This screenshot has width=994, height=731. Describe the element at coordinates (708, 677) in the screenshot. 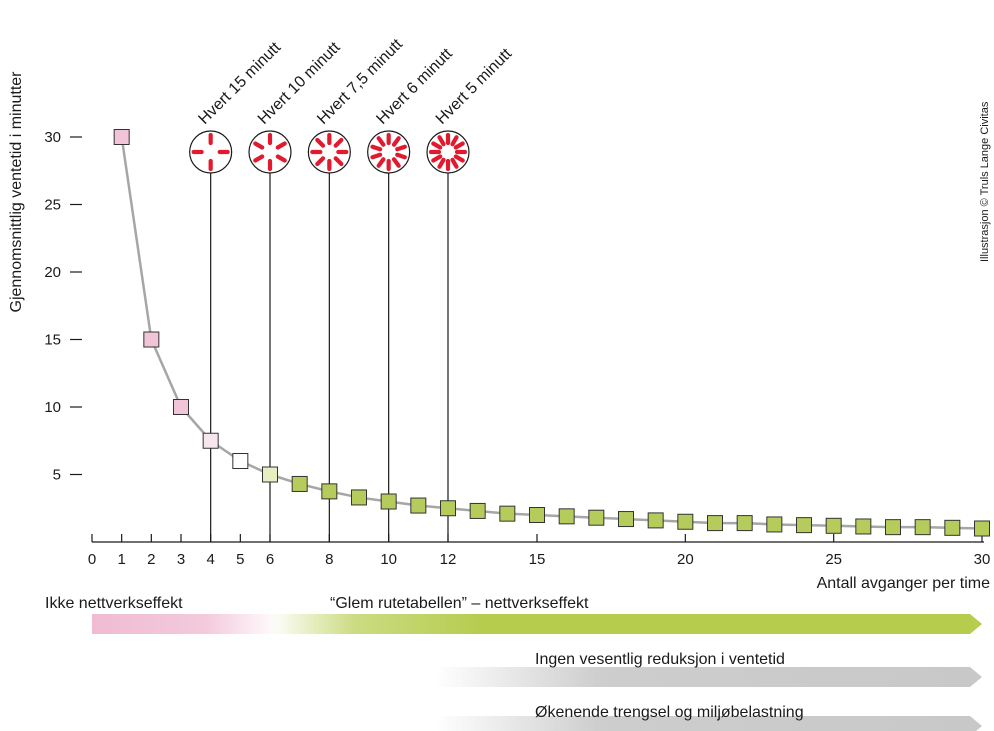

I see `band-no-reduction` at that location.